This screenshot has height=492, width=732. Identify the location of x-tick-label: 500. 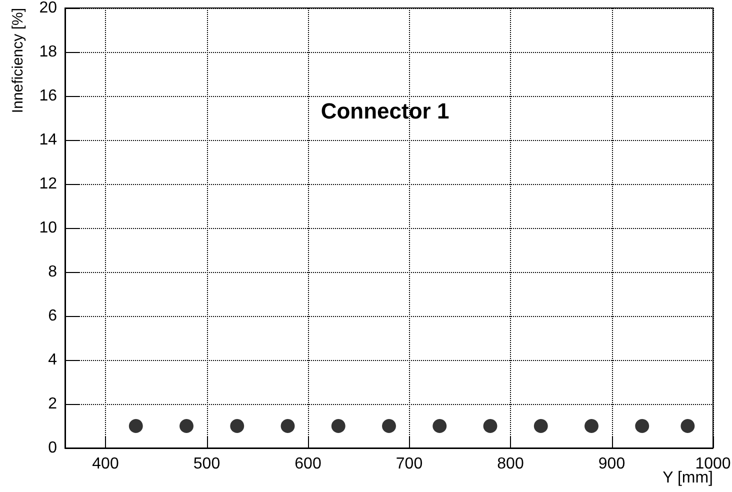
(206, 464).